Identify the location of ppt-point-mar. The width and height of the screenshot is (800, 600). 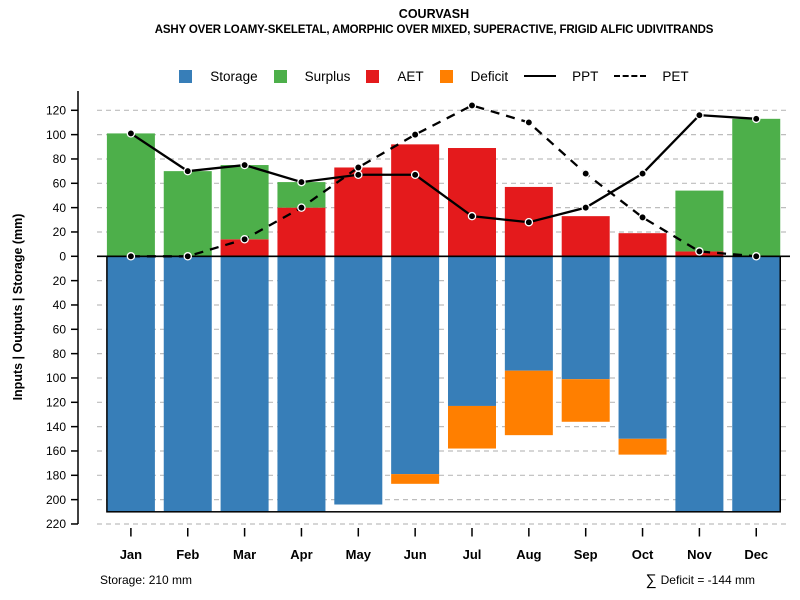
(244, 165).